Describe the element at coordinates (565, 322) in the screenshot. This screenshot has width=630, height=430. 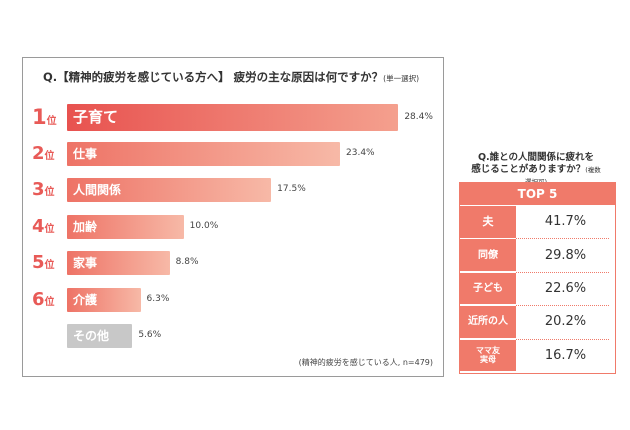
I see `top5-row-value: 20.2%` at that location.